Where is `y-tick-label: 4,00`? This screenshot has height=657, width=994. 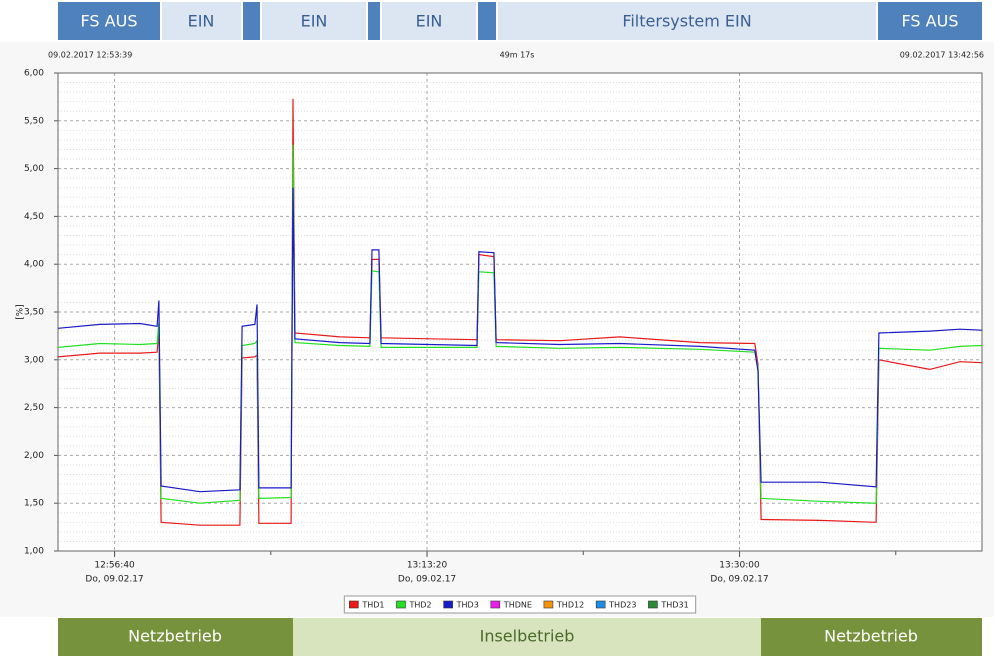
y-tick-label: 4,00 is located at coordinates (34, 265).